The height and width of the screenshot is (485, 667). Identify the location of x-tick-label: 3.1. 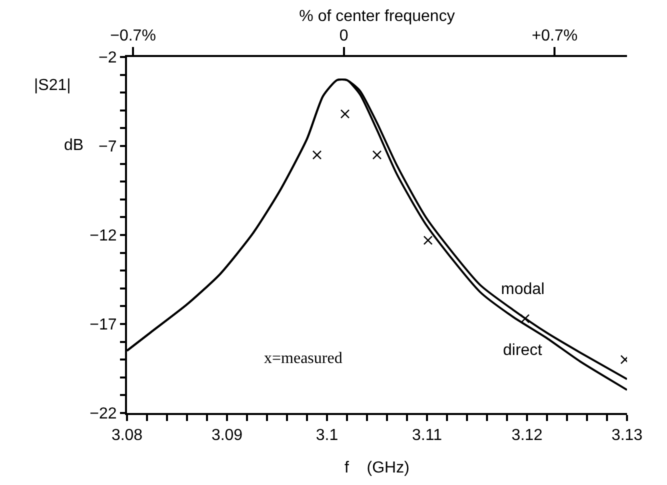
(327, 435).